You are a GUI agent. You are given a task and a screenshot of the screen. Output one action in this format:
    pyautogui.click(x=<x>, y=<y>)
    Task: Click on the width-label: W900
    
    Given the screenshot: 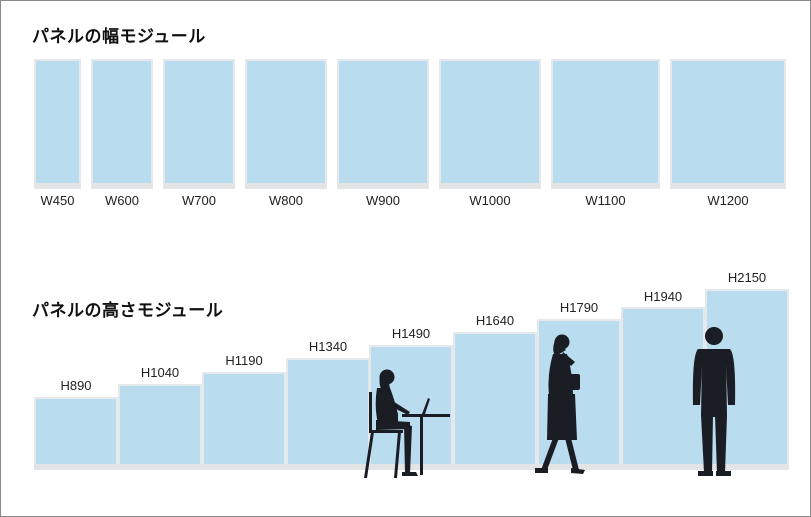 What is the action you would take?
    pyautogui.click(x=383, y=200)
    